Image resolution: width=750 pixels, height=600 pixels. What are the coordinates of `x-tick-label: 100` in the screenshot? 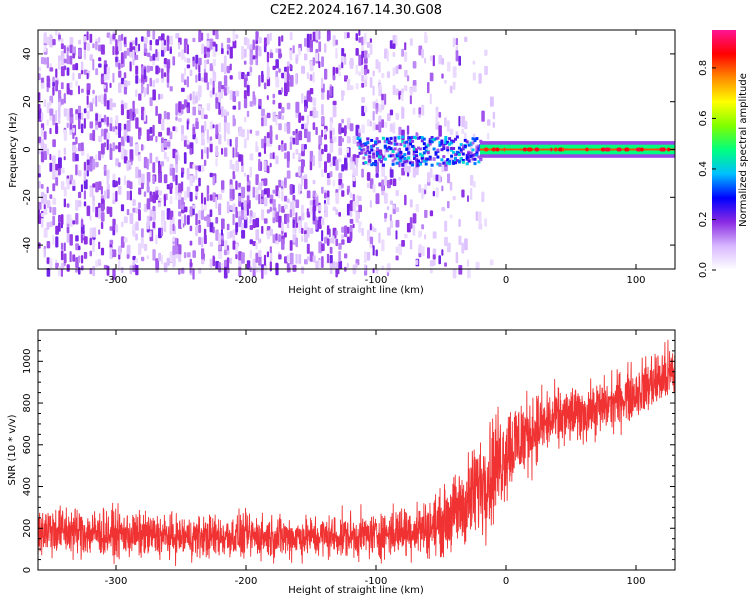 It's located at (635, 280).